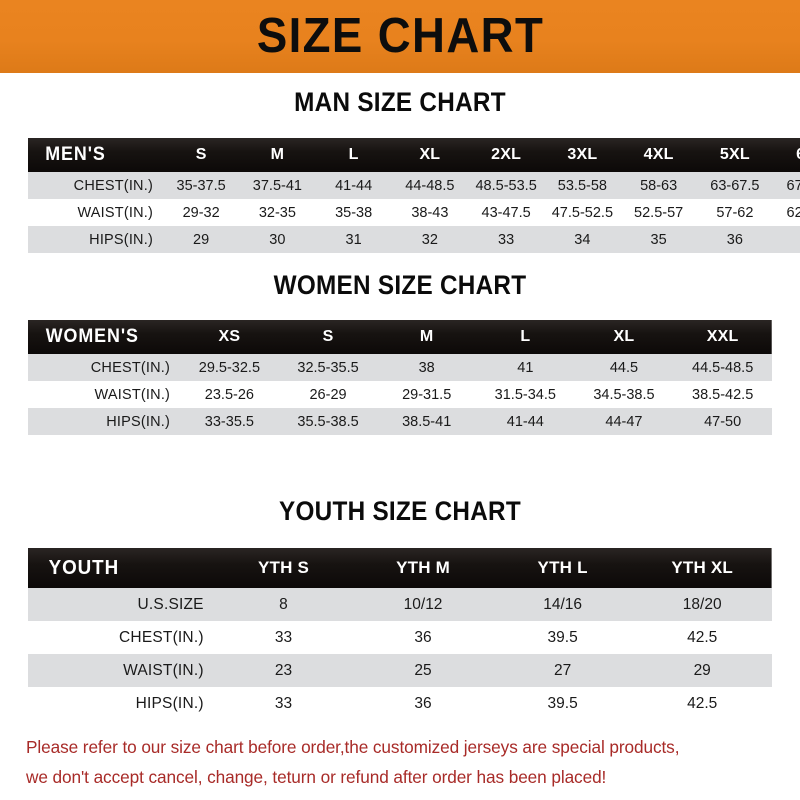 Image resolution: width=800 pixels, height=800 pixels. What do you see at coordinates (353, 239) in the screenshot?
I see `men-cell: 31` at bounding box center [353, 239].